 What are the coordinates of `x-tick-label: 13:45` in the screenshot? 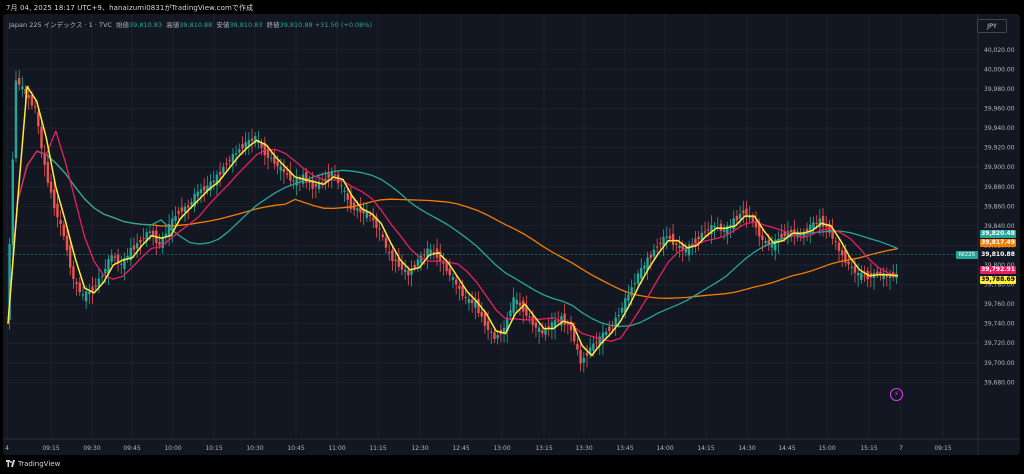 It's located at (624, 448).